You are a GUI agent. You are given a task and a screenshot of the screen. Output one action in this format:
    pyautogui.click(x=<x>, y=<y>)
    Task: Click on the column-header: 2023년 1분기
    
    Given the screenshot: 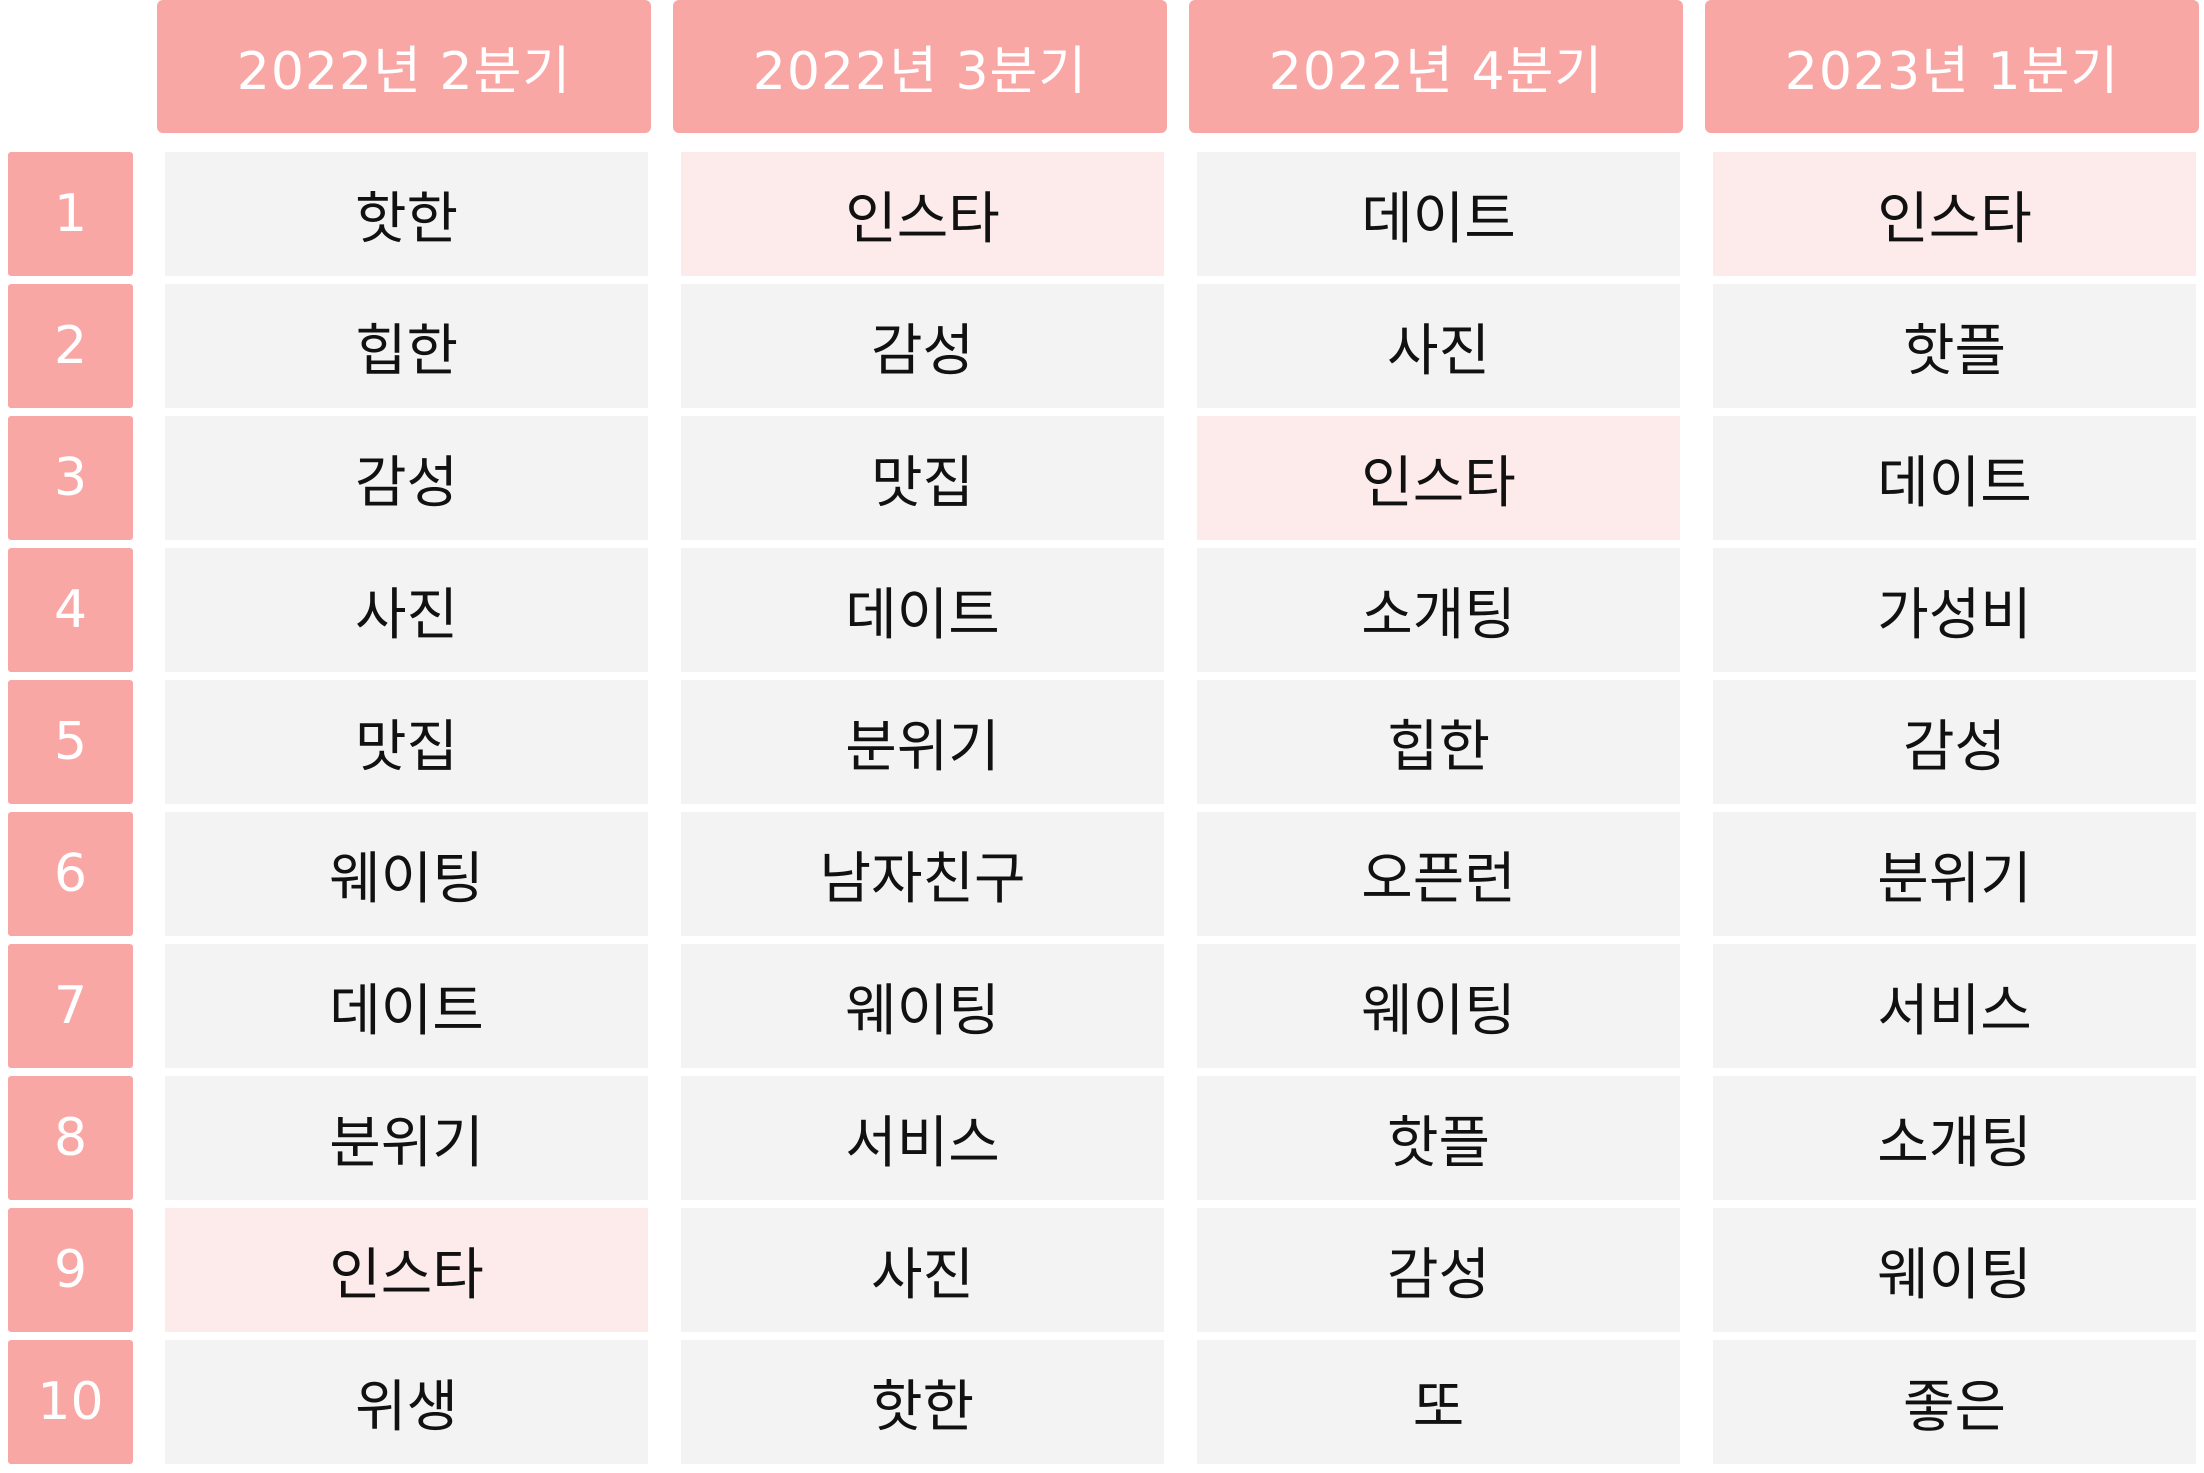 What is the action you would take?
    pyautogui.click(x=1952, y=66)
    